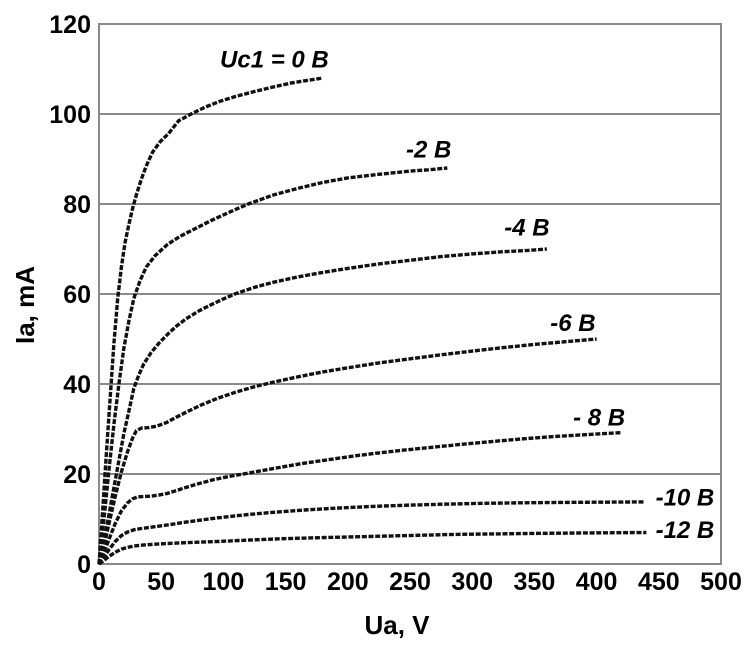 The width and height of the screenshot is (752, 650). Describe the element at coordinates (70, 115) in the screenshot. I see `y-tick-label-100: 100` at that location.